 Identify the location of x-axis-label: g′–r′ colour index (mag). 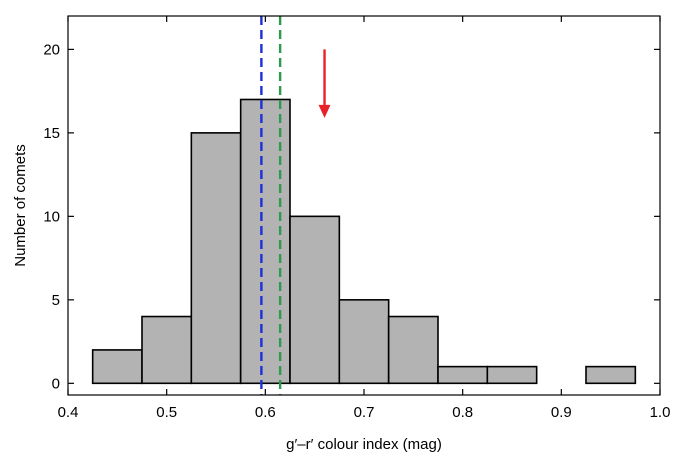
(364, 444).